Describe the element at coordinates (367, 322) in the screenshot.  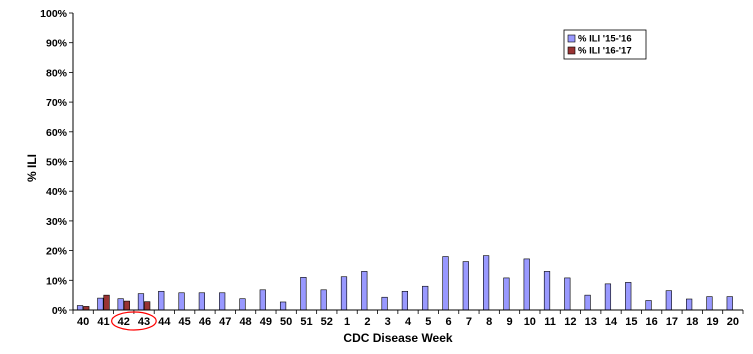
I see `x-tick-label: 2` at that location.